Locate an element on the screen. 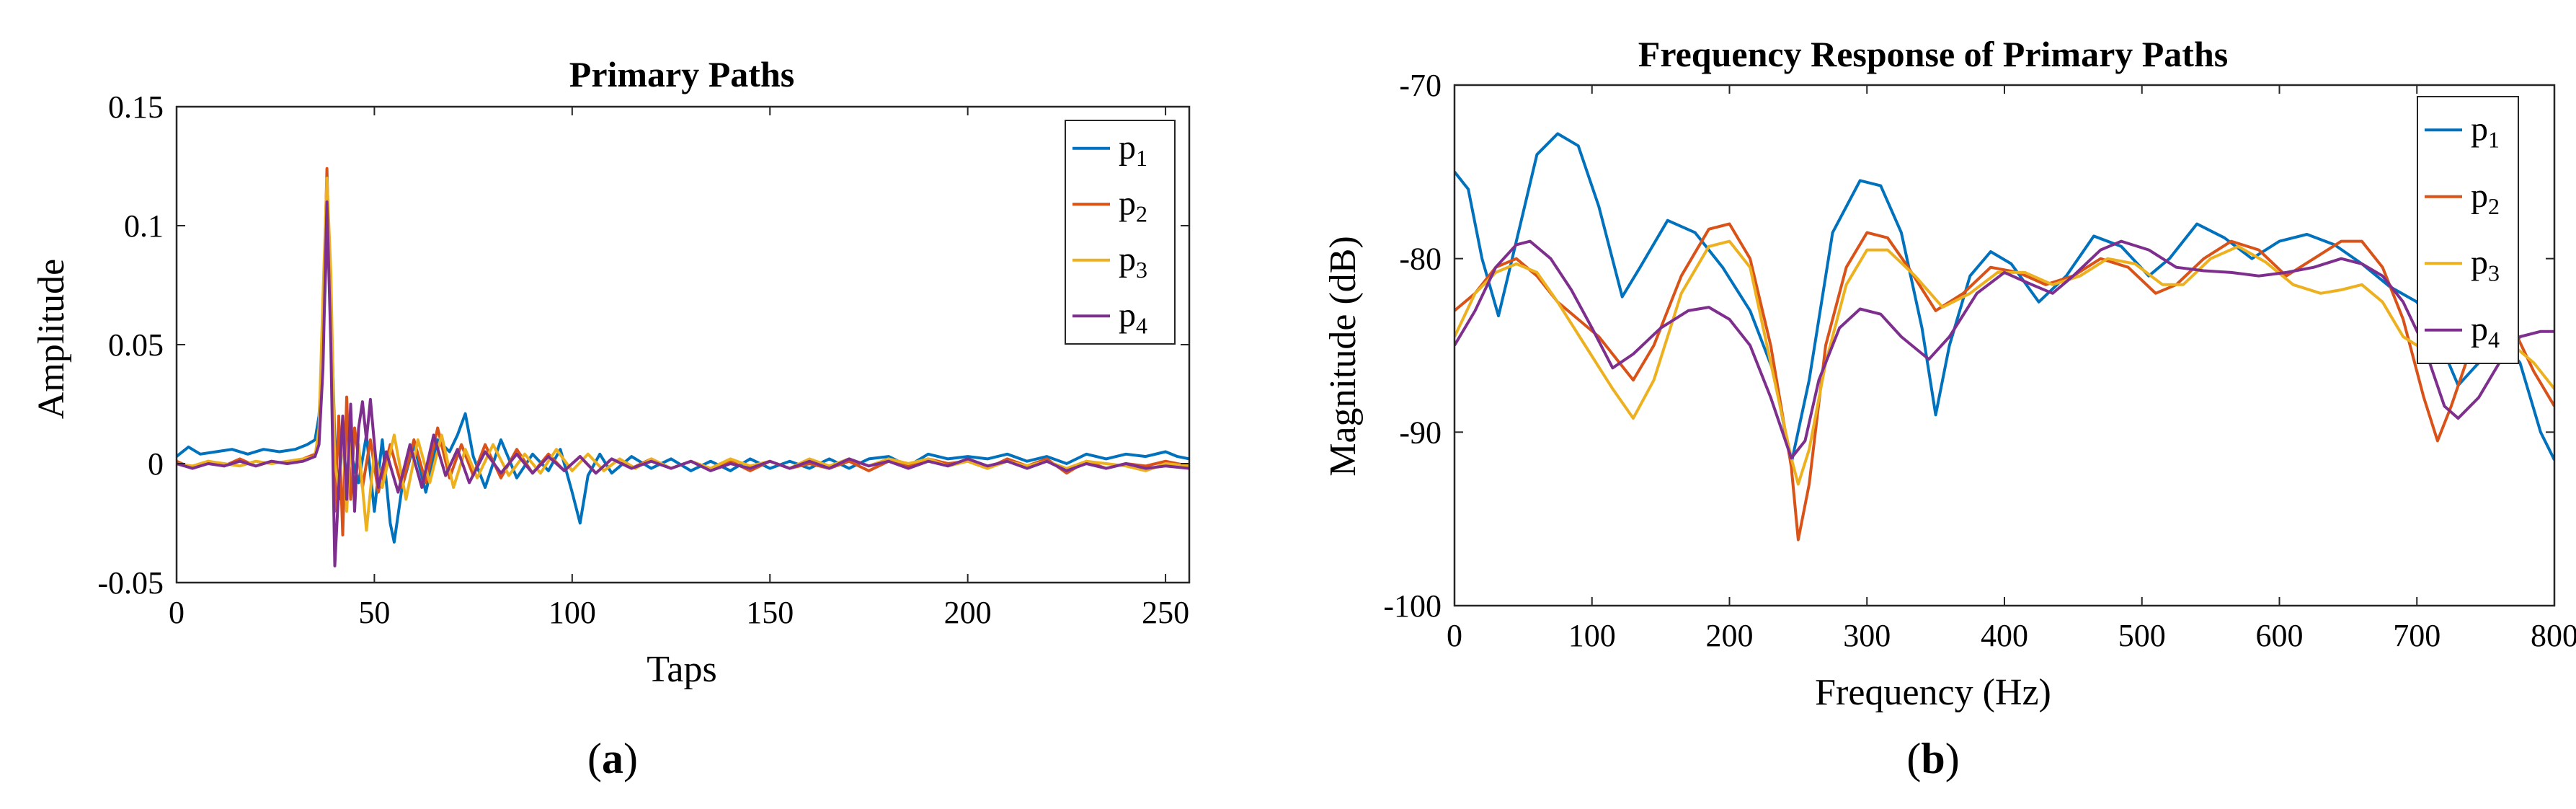 This screenshot has width=2576, height=809. chart-a-legend-label-p3: p3 is located at coordinates (1133, 261).